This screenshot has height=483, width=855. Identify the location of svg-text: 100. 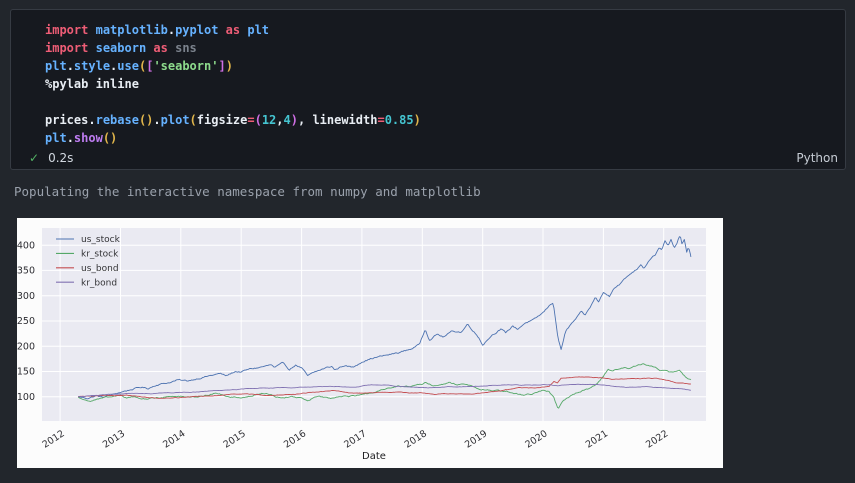
(26, 397).